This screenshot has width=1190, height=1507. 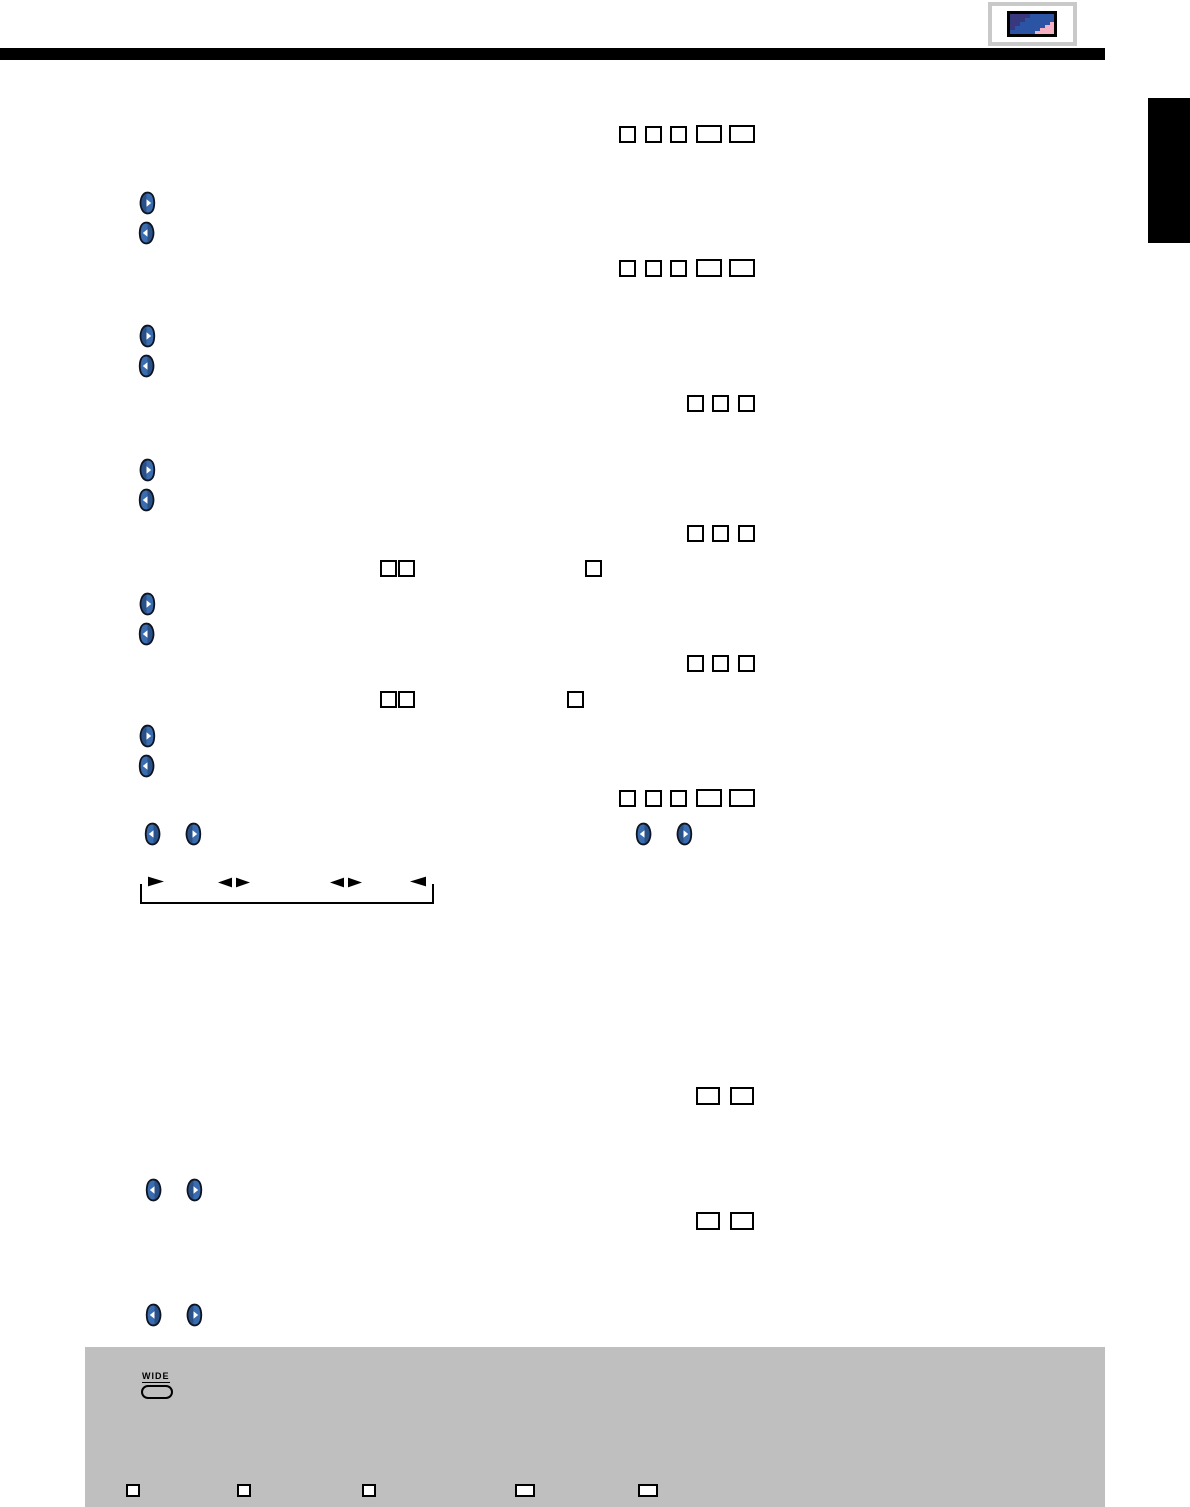 I want to click on chapter-side-tab, so click(x=1169, y=170).